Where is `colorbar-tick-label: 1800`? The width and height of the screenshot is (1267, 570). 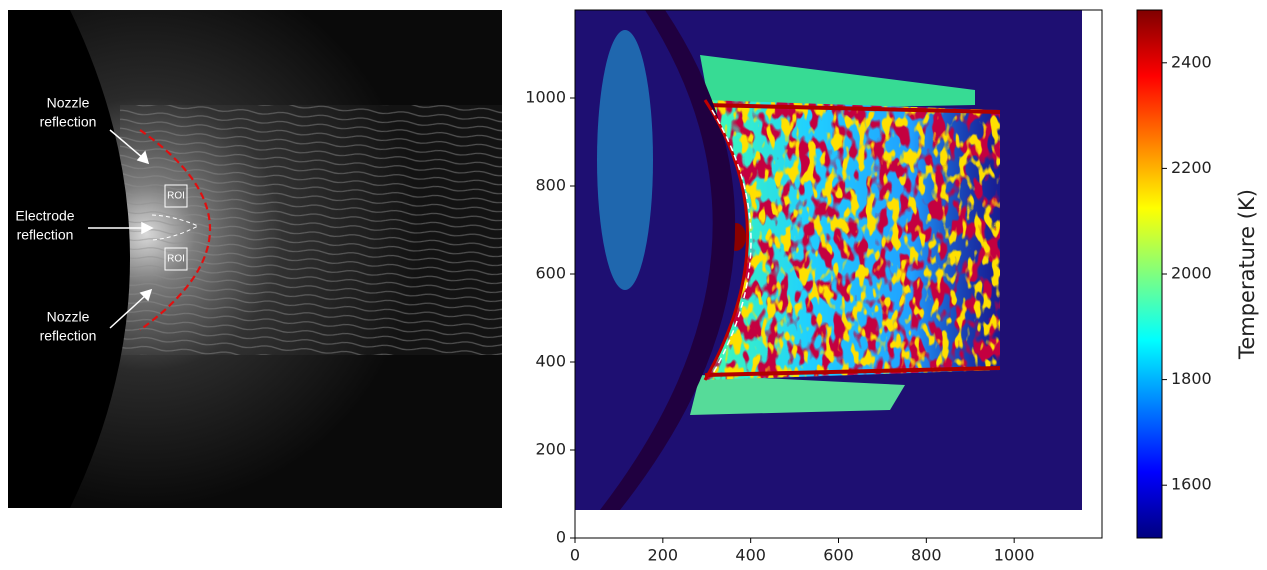 colorbar-tick-label: 1800 is located at coordinates (1191, 378).